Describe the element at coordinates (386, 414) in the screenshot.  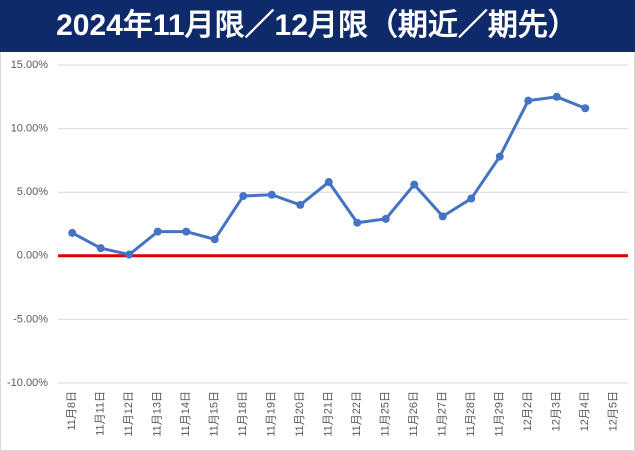
I see `x-tick-label: 11月25日` at that location.